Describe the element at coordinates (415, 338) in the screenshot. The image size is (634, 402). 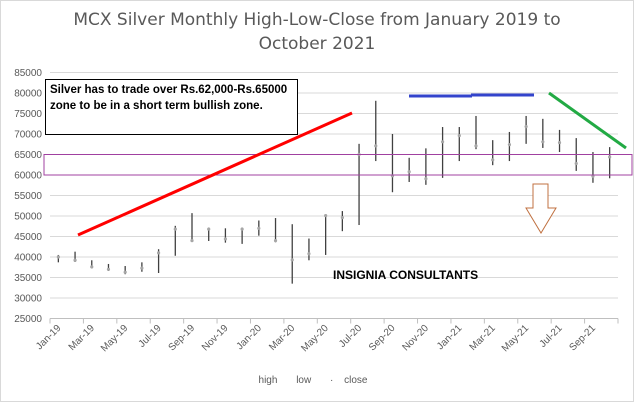
I see `x-tick-label: Nov-20` at that location.